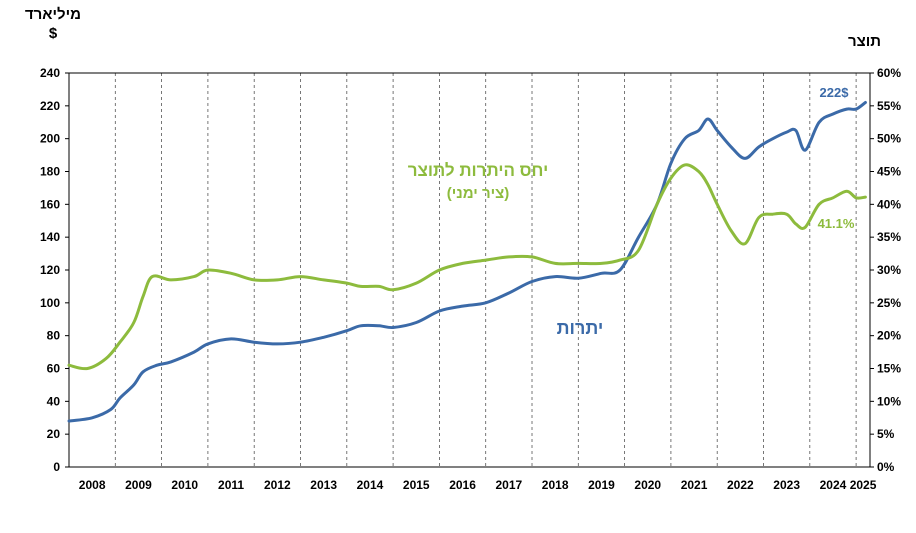 Image resolution: width=916 pixels, height=533 pixels. Describe the element at coordinates (416, 485) in the screenshot. I see `x-tick-label: 2015` at that location.